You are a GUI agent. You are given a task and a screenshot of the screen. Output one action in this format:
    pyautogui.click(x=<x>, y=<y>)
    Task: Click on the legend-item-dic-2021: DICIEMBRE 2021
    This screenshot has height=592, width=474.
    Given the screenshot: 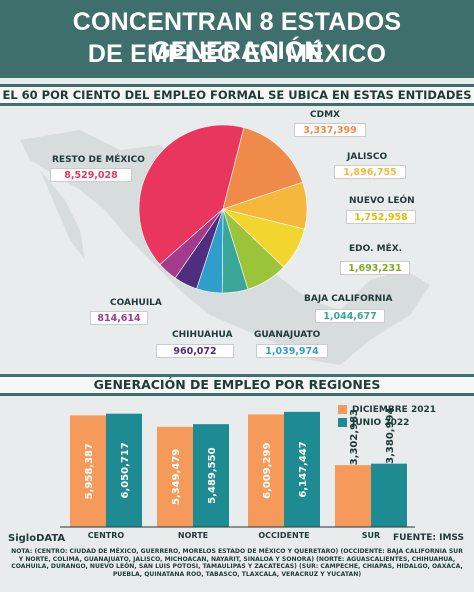 What is the action you would take?
    pyautogui.click(x=387, y=409)
    